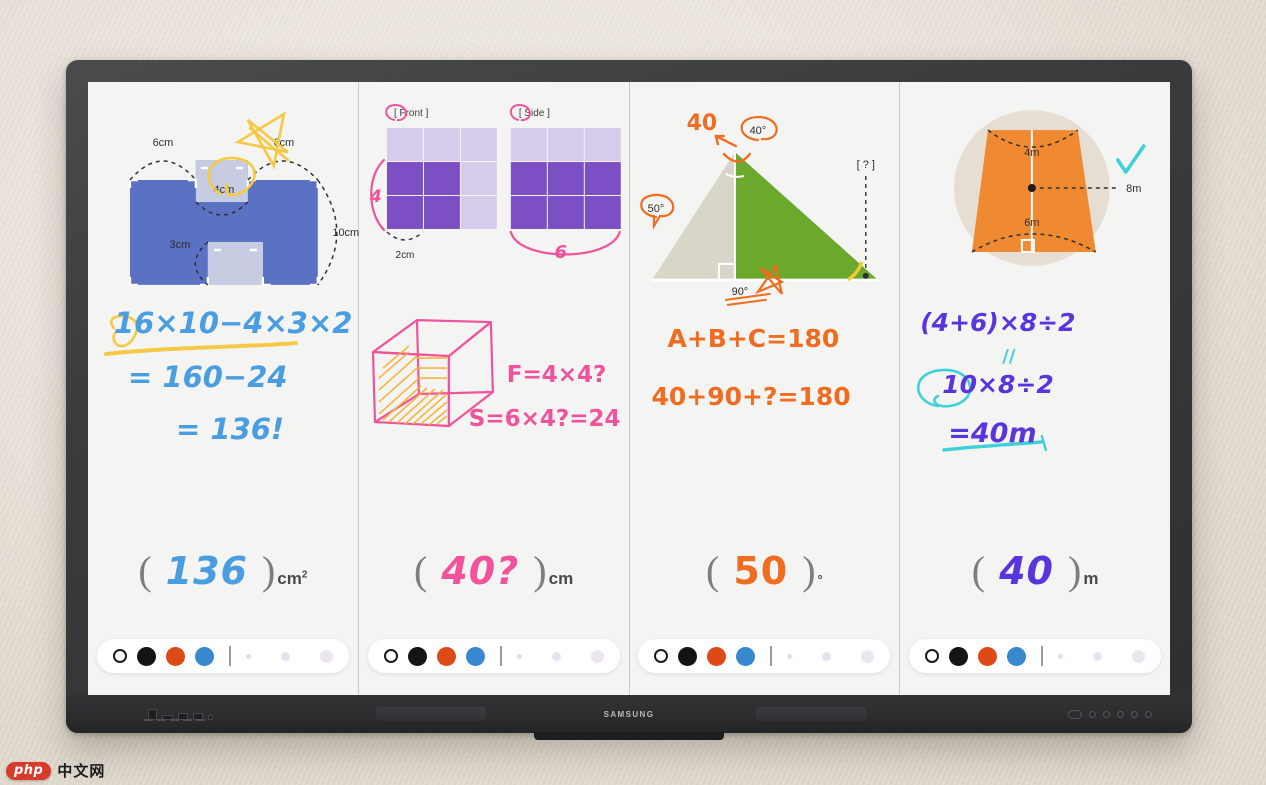  What do you see at coordinates (405, 236) in the screenshot?
I see `dimension-arc-2cm` at bounding box center [405, 236].